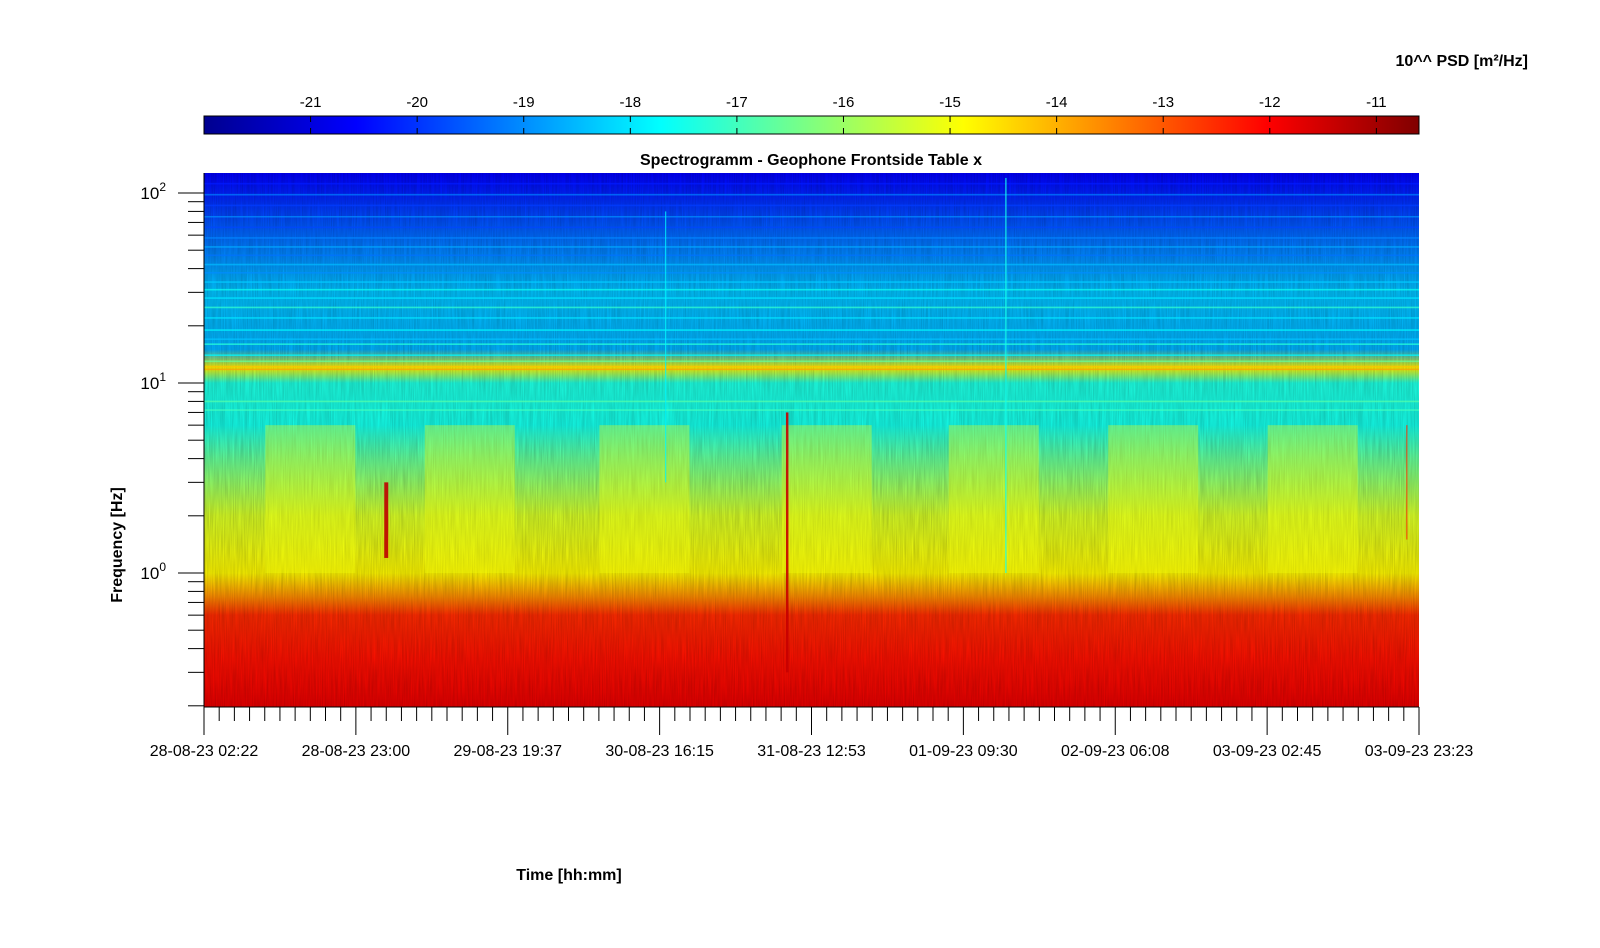 The image size is (1600, 948). Describe the element at coordinates (1462, 61) in the screenshot. I see `colorbar-label: 10^^ PSD [m²/Hz]` at that location.